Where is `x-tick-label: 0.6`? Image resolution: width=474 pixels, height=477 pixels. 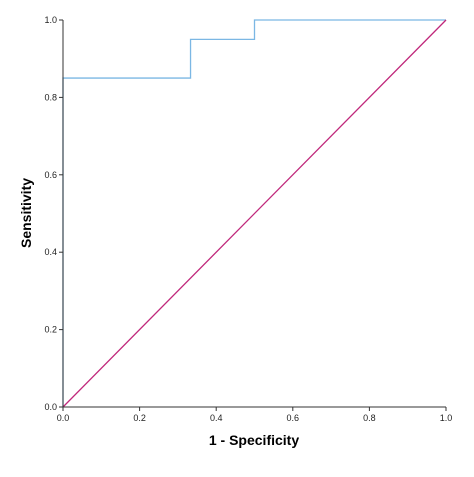 x-tick-label: 0.6 is located at coordinates (293, 418).